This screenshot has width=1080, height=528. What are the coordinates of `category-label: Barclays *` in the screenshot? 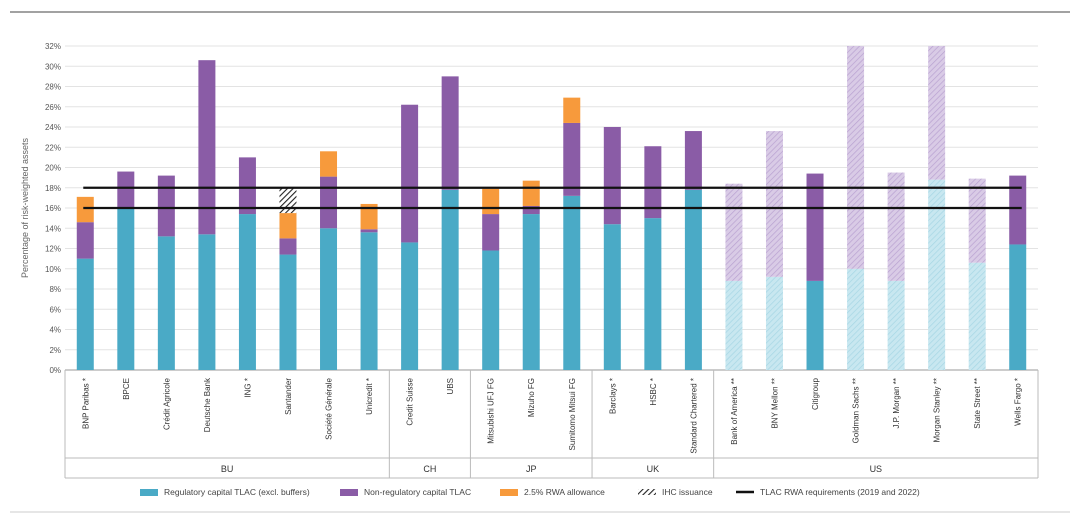 It's located at (612, 396).